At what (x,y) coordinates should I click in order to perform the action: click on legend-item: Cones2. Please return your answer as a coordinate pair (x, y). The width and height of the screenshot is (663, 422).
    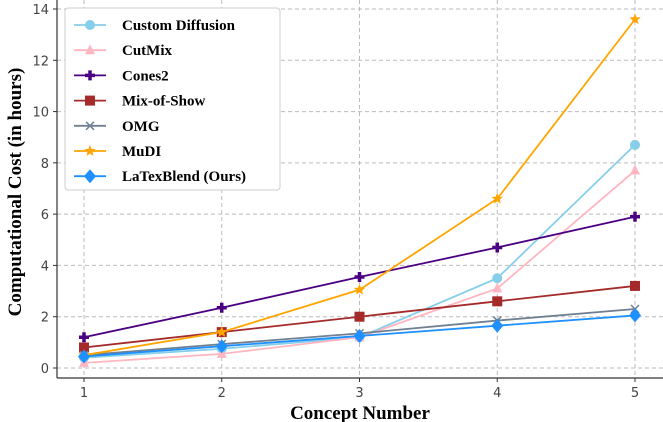
    Looking at the image, I should click on (121, 76).